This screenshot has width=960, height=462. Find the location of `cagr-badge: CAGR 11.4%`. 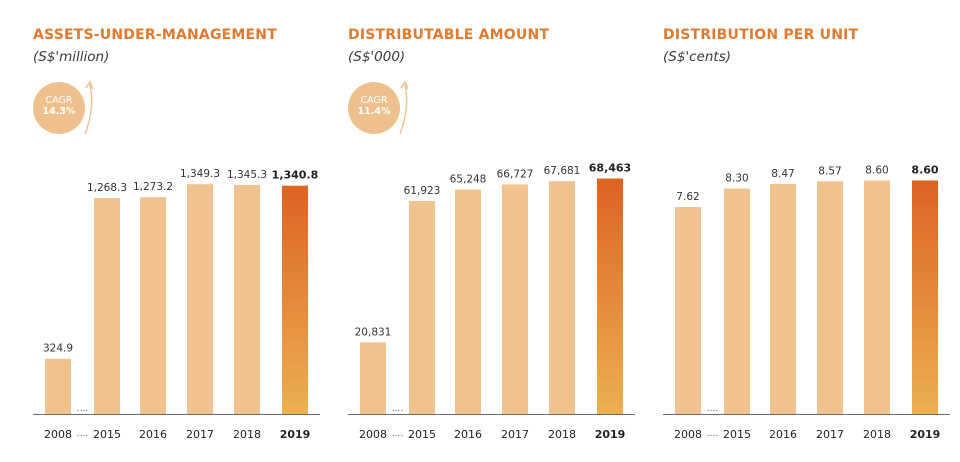

cagr-badge: CAGR 11.4% is located at coordinates (374, 108).